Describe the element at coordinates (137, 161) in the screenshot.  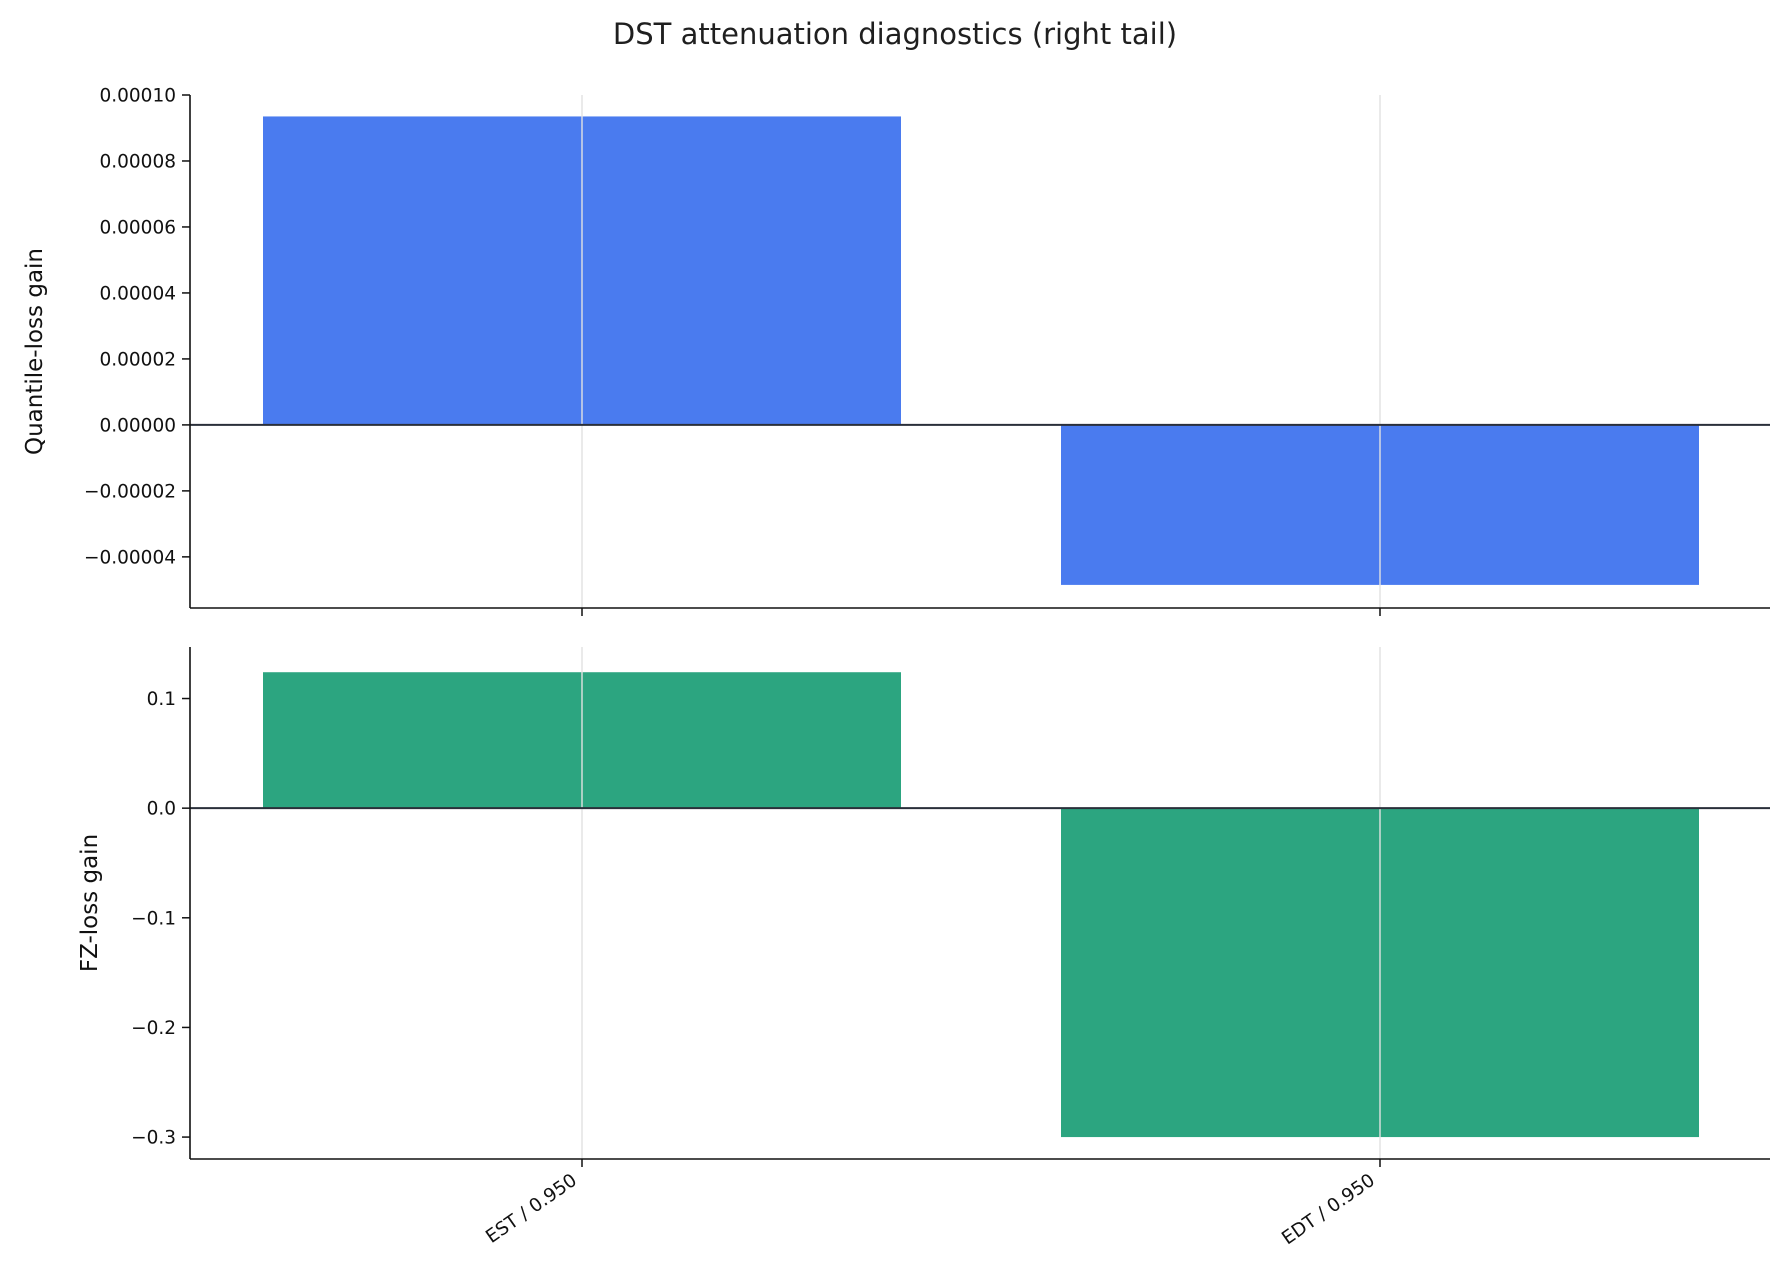
I see `y-tick-label: 0.00008` at that location.